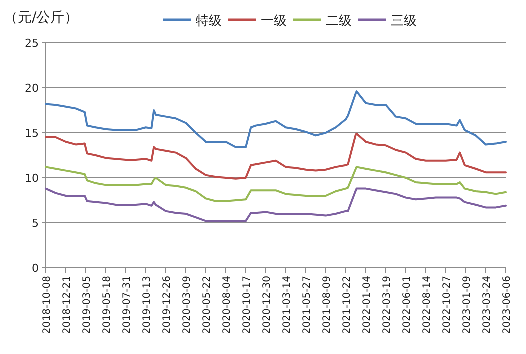 The image size is (526, 354). What do you see at coordinates (67, 305) in the screenshot?
I see `x-tick-label: 2018-12-21` at bounding box center [67, 305].